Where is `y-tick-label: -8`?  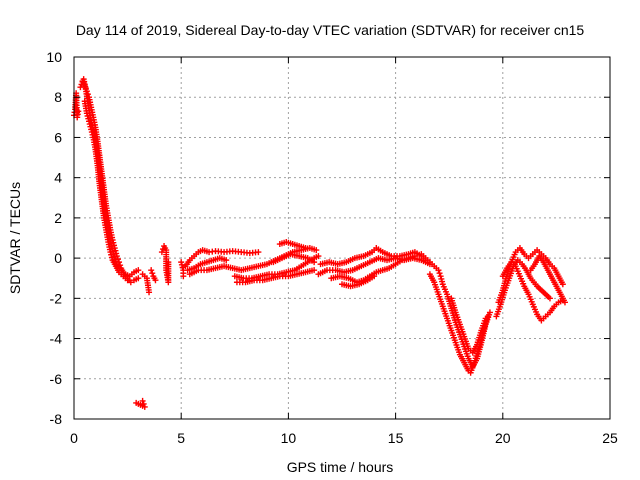
y-tick-label: -8 is located at coordinates (56, 419).